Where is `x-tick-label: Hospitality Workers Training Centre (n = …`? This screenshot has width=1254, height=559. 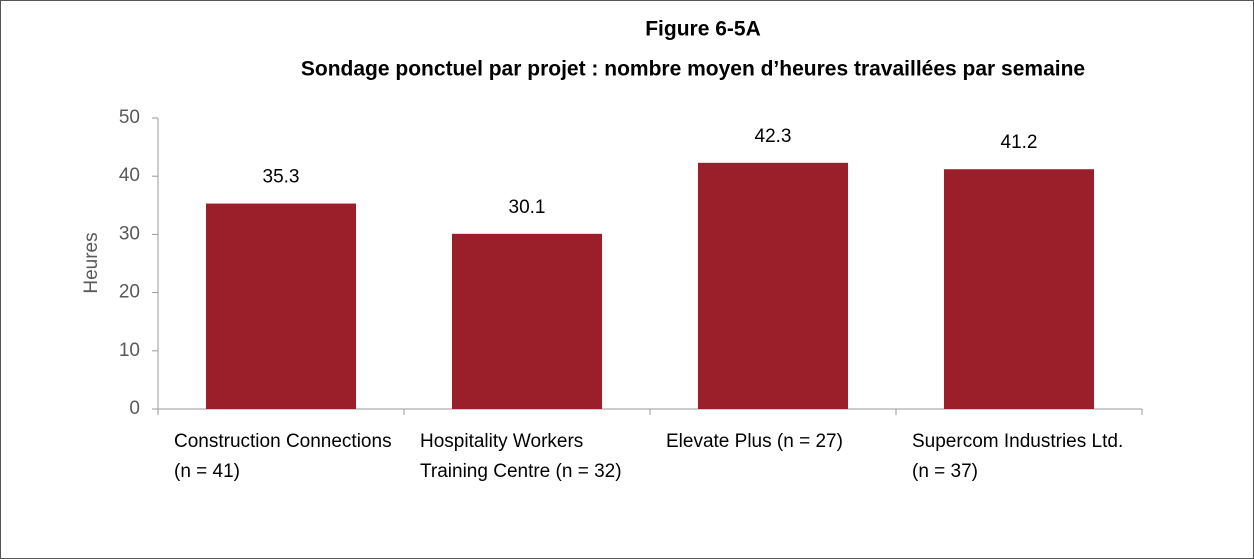 x-tick-label: Hospitality Workers Training Centre (n = … is located at coordinates (521, 456).